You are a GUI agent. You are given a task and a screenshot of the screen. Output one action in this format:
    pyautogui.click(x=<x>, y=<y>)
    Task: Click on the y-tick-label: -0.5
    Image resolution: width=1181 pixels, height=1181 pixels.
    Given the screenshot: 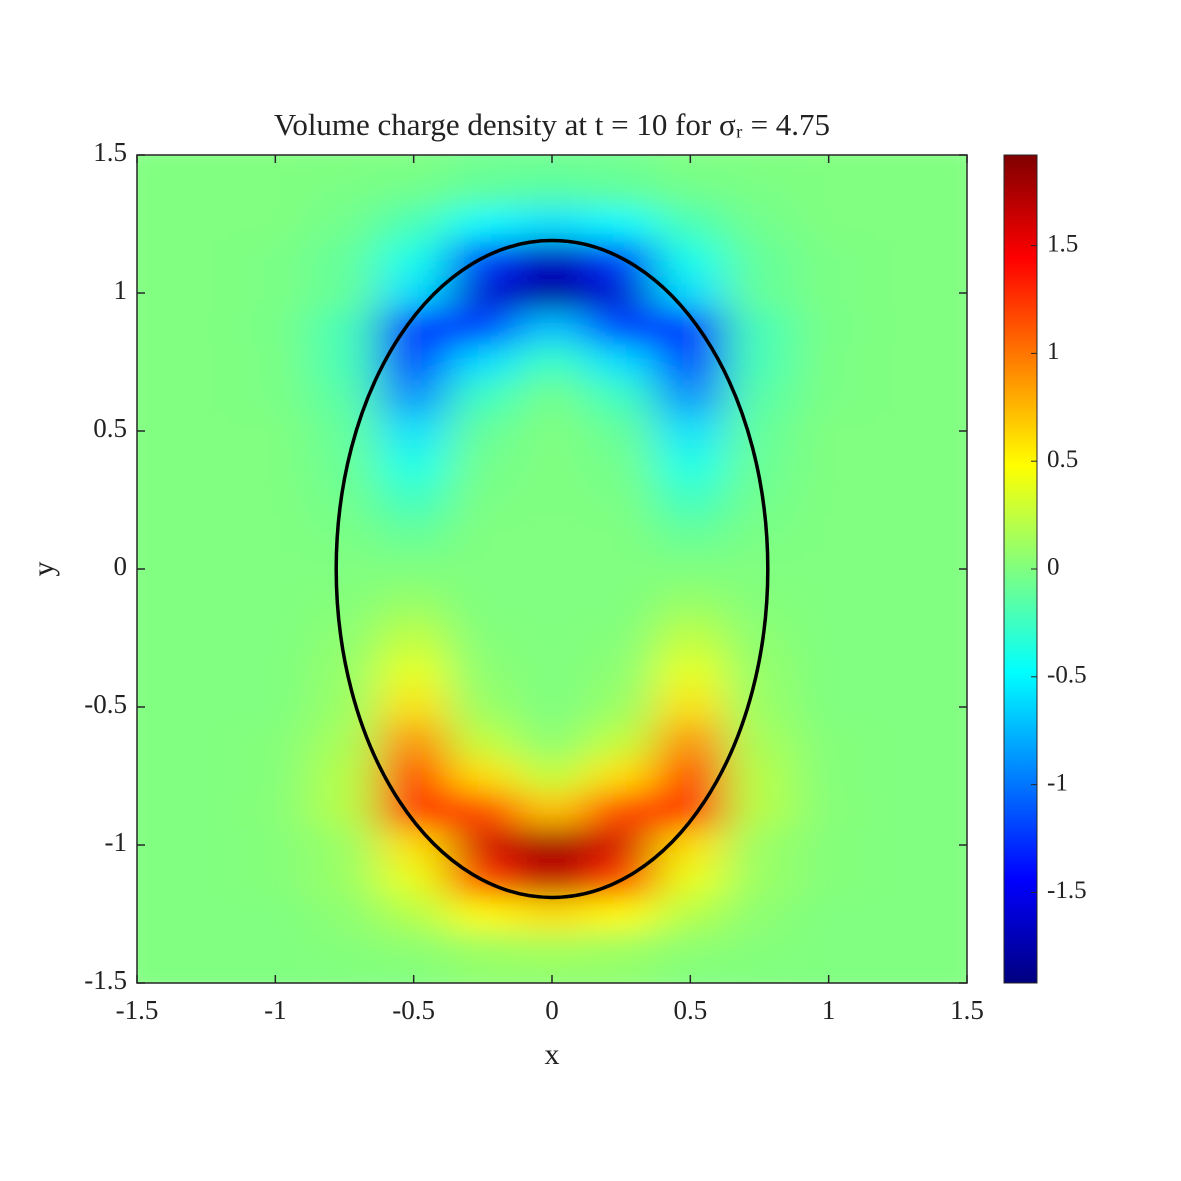 What is the action you would take?
    pyautogui.click(x=105, y=704)
    